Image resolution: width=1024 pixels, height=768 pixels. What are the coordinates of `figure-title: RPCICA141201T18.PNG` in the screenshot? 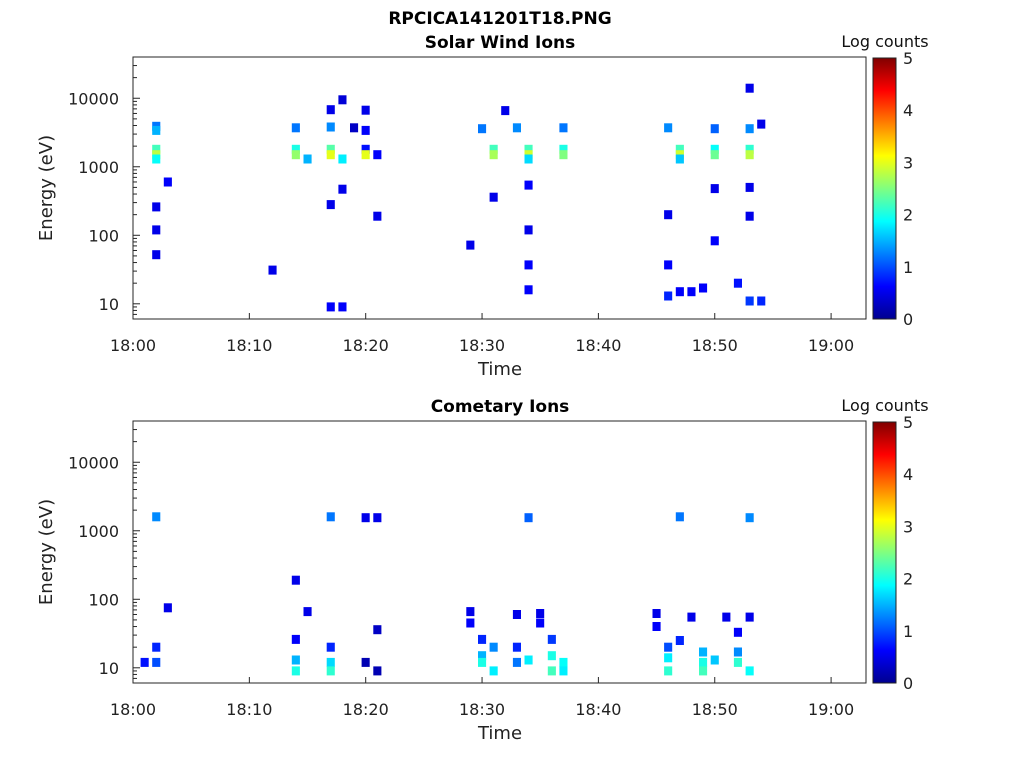 It's located at (499, 19).